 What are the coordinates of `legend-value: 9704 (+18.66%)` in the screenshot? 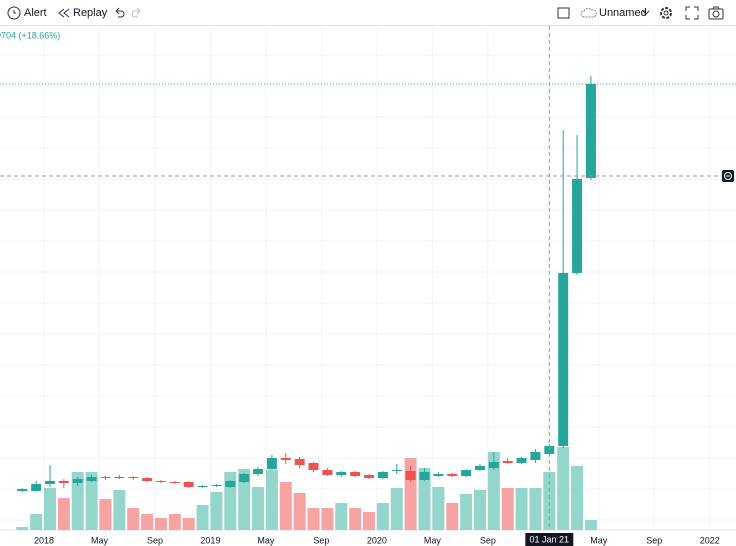 It's located at (30, 35).